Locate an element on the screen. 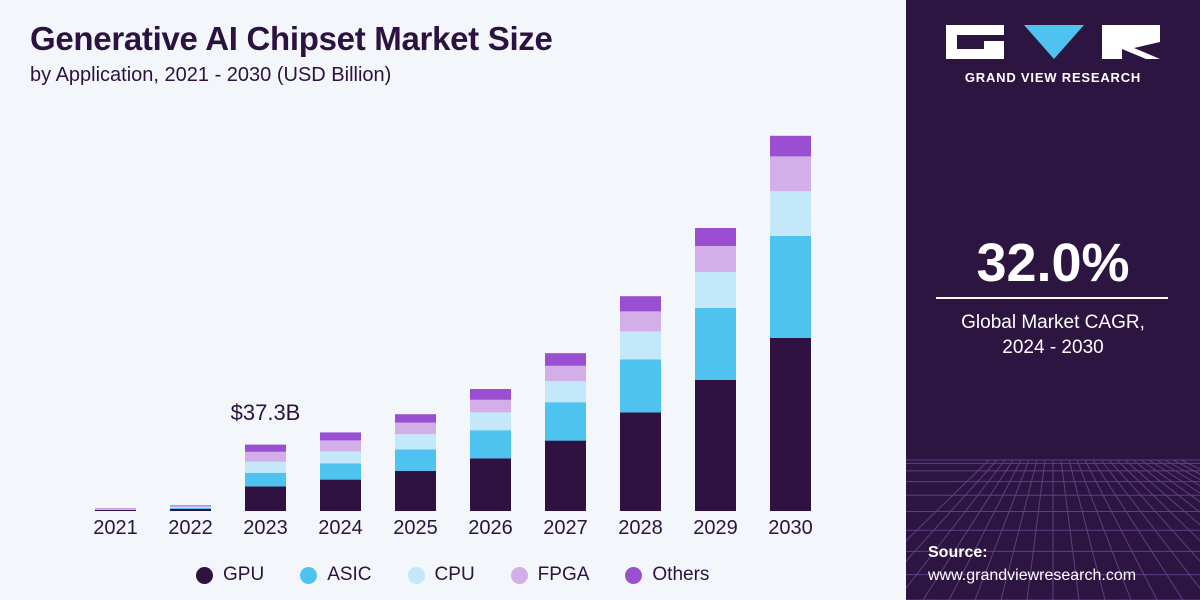 Image resolution: width=1200 pixels, height=600 pixels. x-tick-label: 2021 is located at coordinates (115, 528).